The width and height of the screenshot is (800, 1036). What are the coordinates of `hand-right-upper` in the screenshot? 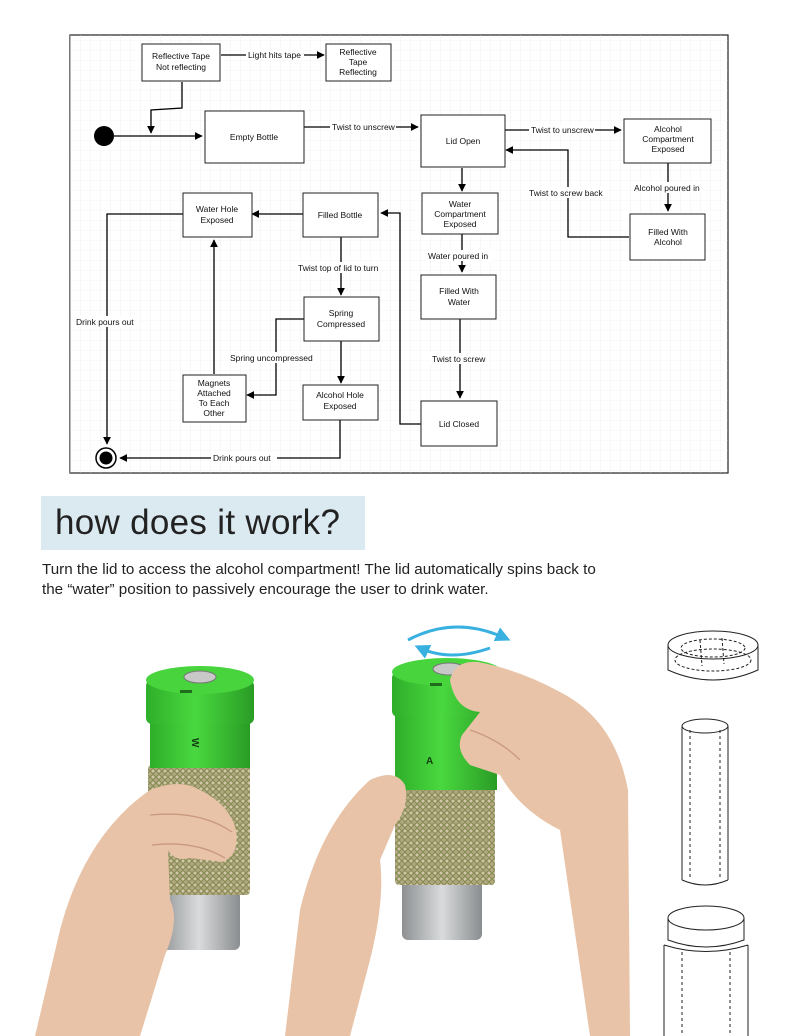 It's located at (540, 848).